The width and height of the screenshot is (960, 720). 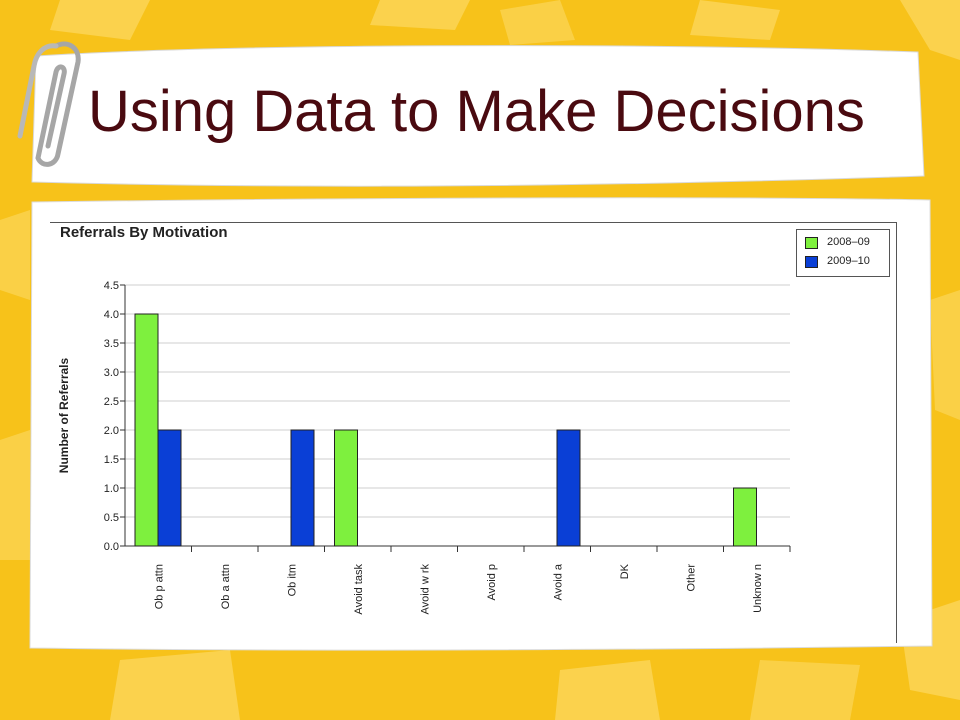 I want to click on y-tick-label: 4.0, so click(x=111, y=315).